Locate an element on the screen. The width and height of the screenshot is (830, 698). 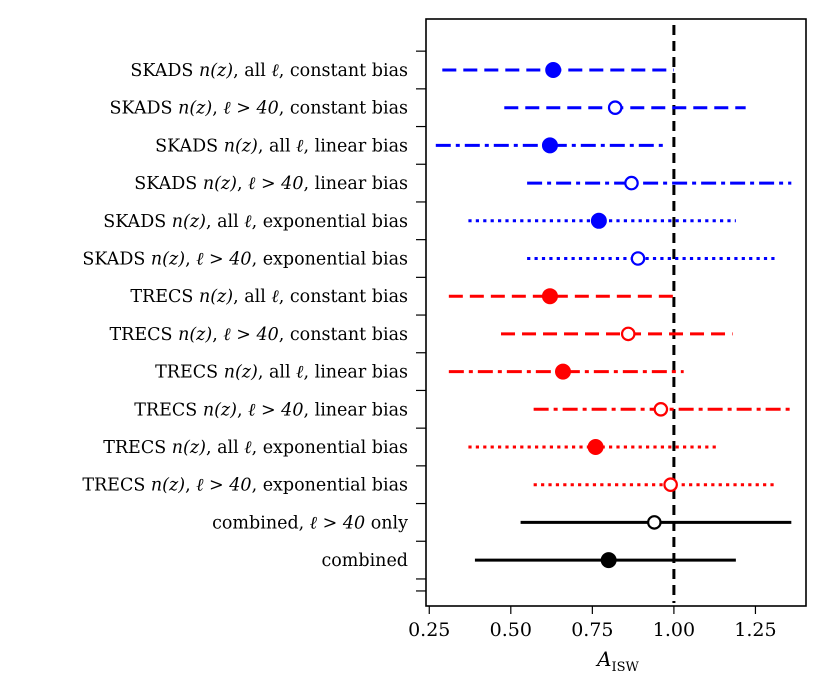
row-label: TRECS n(z), ℓ > 40, linear bias is located at coordinates (271, 410).